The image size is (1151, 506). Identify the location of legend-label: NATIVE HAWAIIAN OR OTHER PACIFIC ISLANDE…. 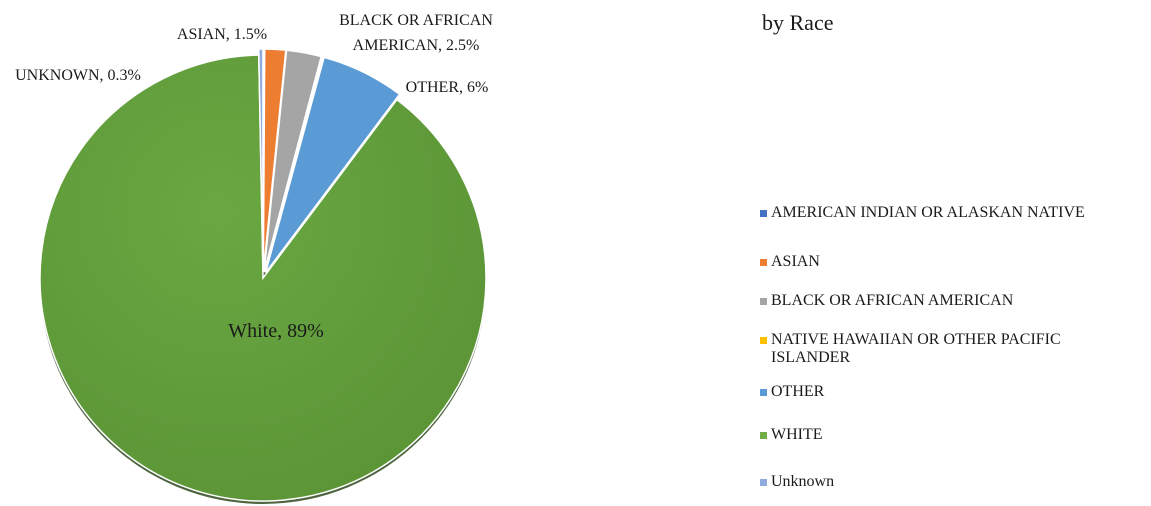
(916, 348).